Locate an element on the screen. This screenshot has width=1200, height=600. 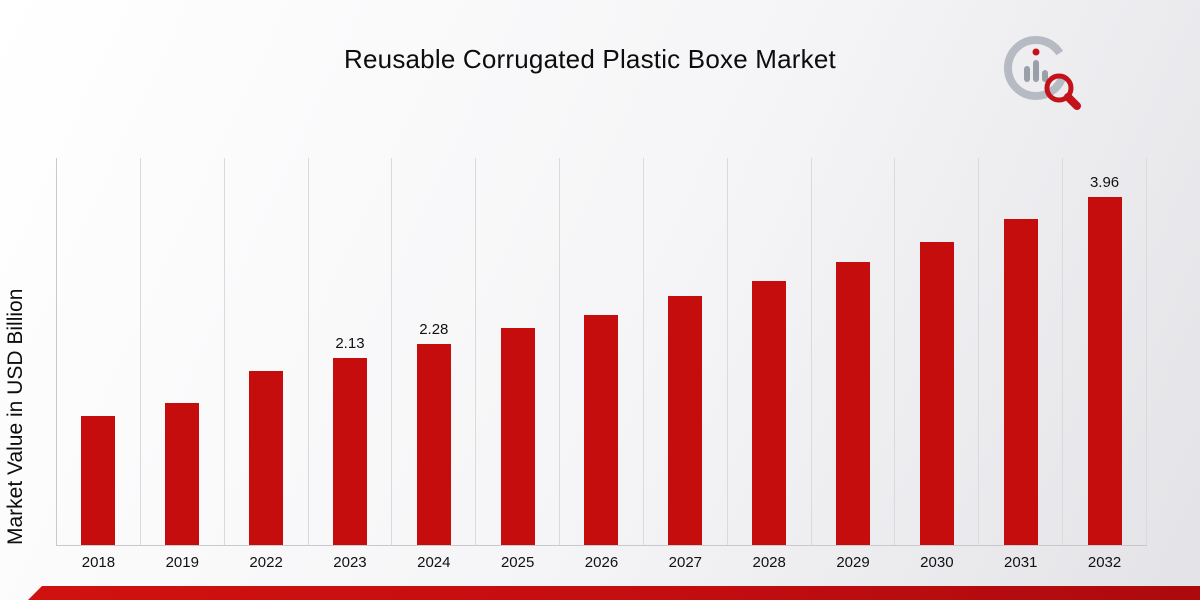
x-tick-label-2019: 2019 is located at coordinates (182, 562).